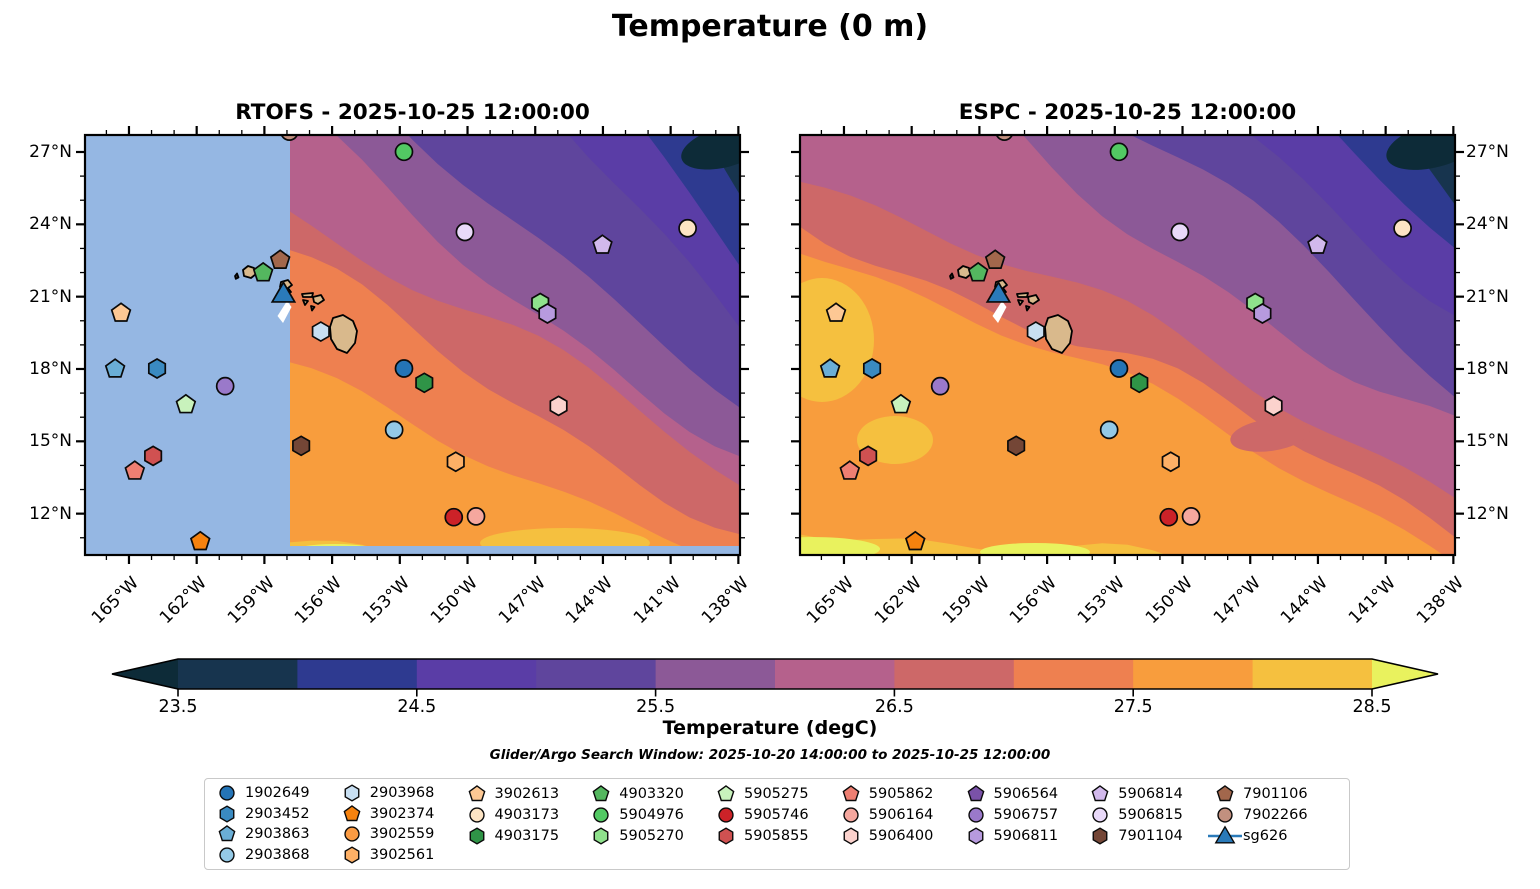 The height and width of the screenshot is (889, 1540). I want to click on legend-label: 5904976, so click(651, 814).